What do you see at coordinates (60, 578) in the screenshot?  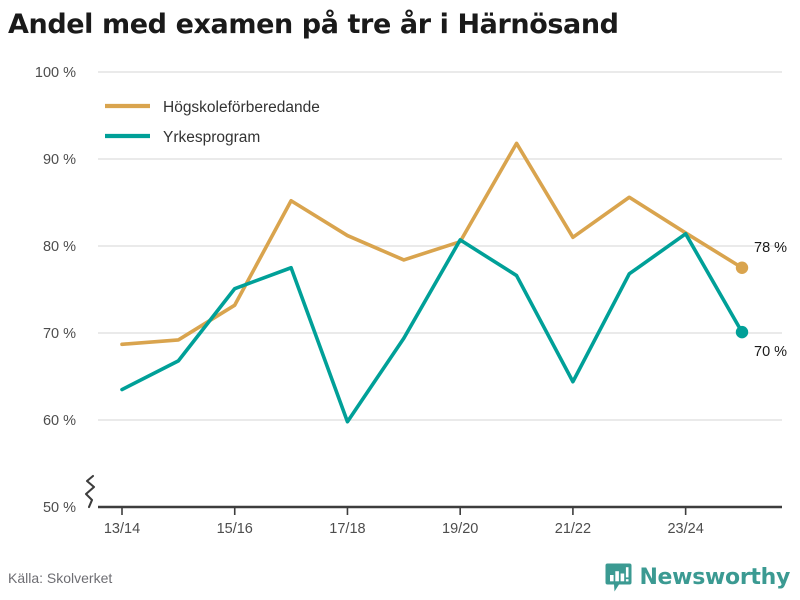 I see `source-note: Källa: Skolverket` at bounding box center [60, 578].